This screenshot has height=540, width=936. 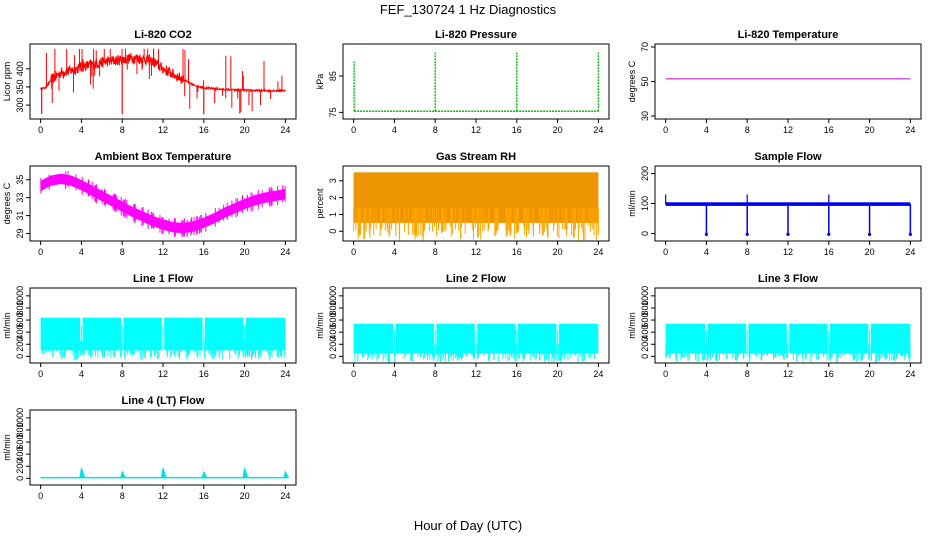 I want to click on panel-1: Li-820 CO2 Licor ppm 0 4 8 12 16 20 24 300 350 400, so click(x=149, y=82).